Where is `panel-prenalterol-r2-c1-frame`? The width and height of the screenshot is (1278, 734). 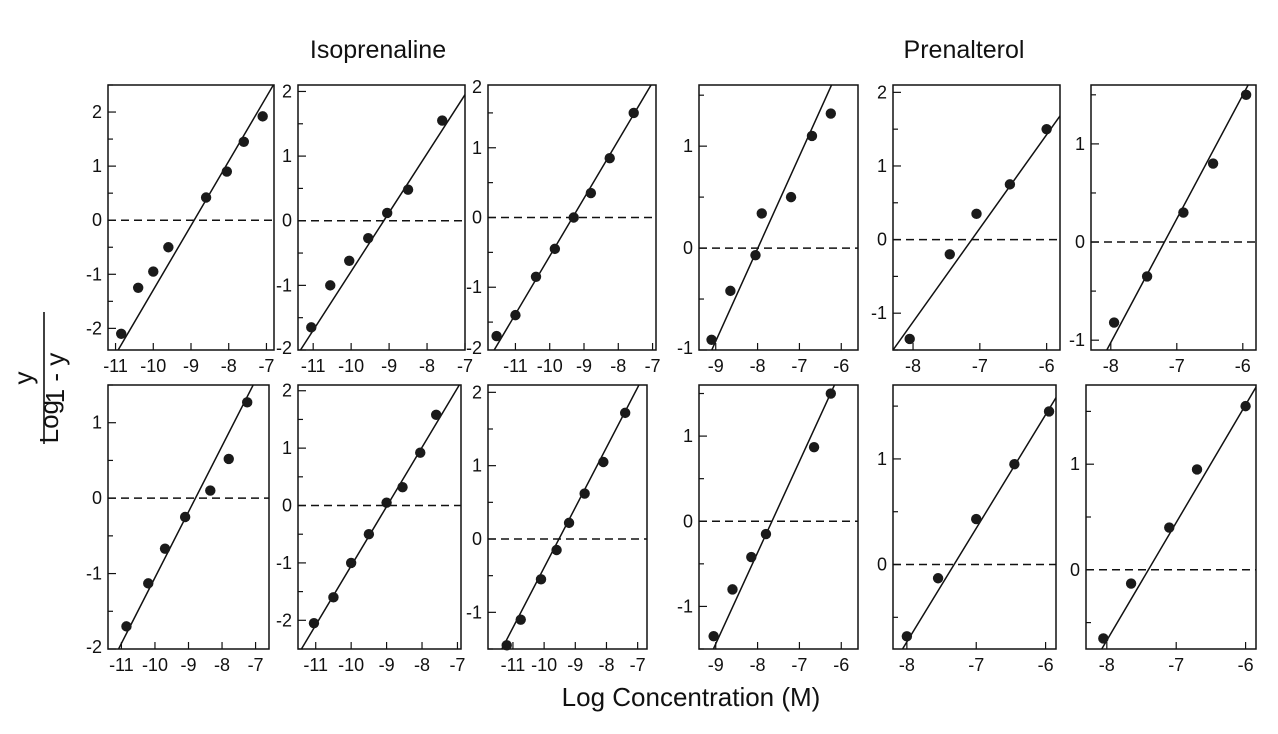 panel-prenalterol-r2-c1-frame is located at coordinates (778, 517).